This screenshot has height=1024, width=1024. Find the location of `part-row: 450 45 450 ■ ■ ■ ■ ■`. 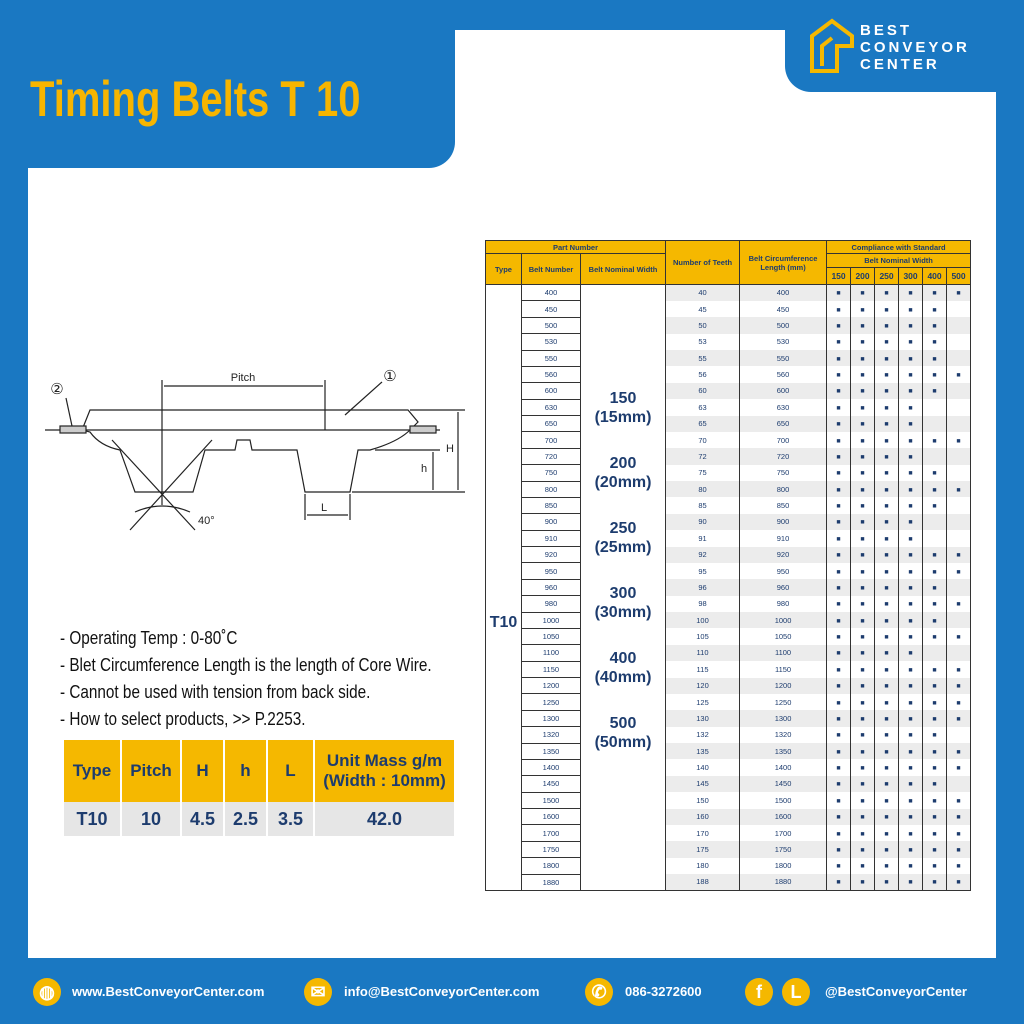

part-row: 450 45 450 ■ ■ ■ ■ ■ is located at coordinates (729, 309).